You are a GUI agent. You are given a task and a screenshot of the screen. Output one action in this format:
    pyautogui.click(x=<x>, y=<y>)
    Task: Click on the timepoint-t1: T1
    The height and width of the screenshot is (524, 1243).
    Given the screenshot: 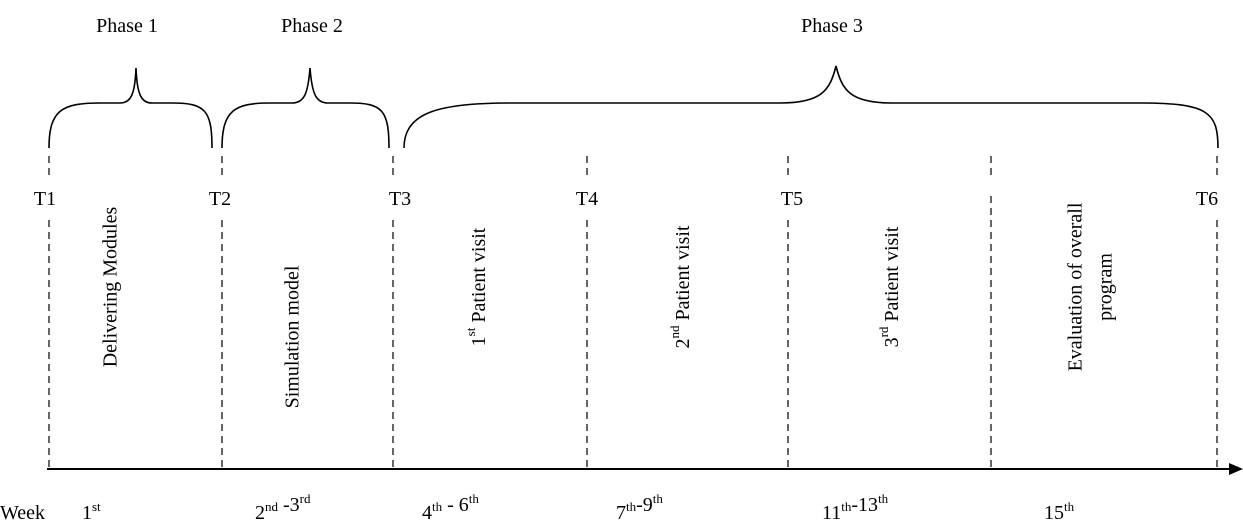 What is the action you would take?
    pyautogui.click(x=45, y=199)
    